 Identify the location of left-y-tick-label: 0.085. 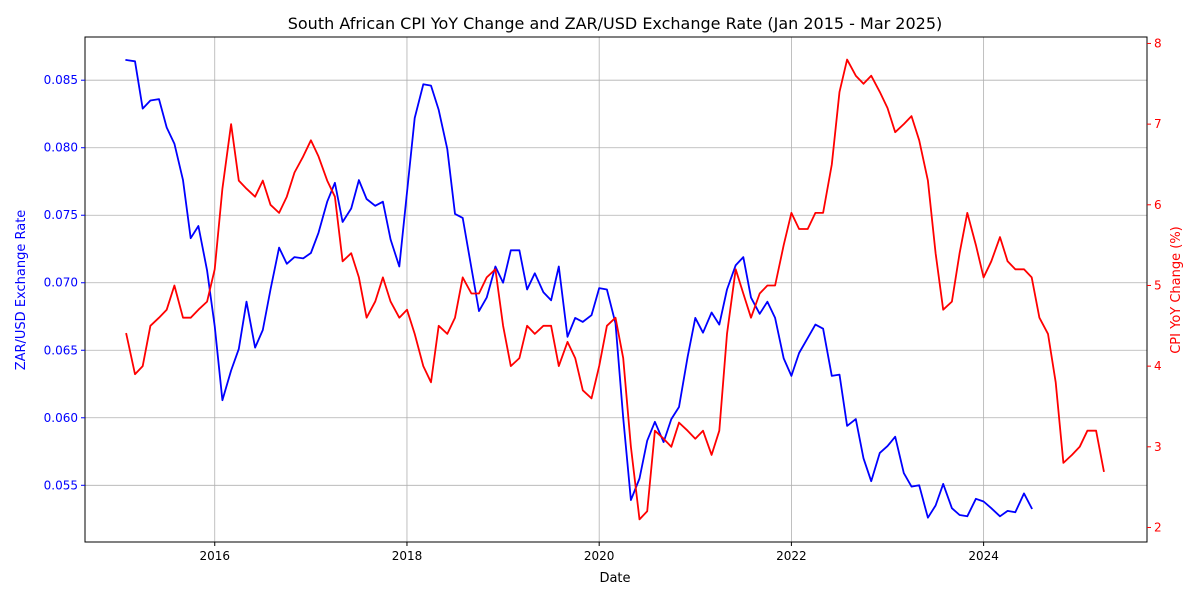
(61, 80).